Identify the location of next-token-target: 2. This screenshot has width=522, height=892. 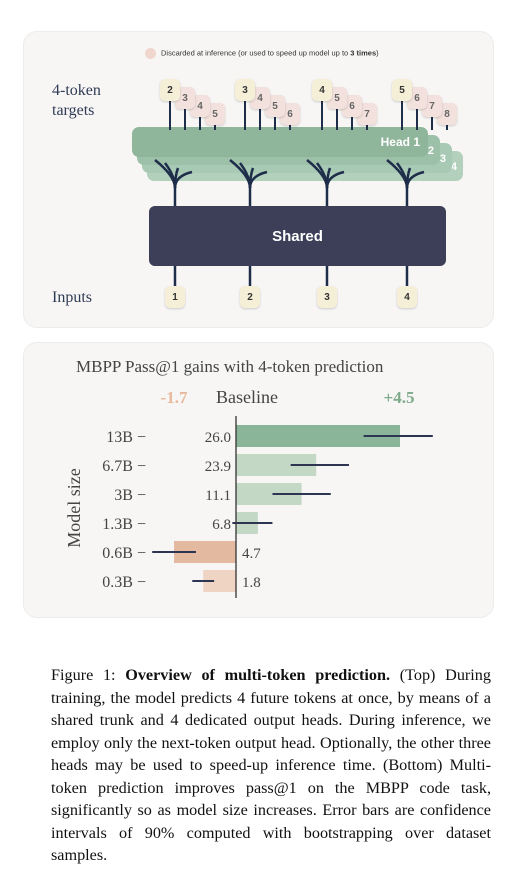
(170, 90).